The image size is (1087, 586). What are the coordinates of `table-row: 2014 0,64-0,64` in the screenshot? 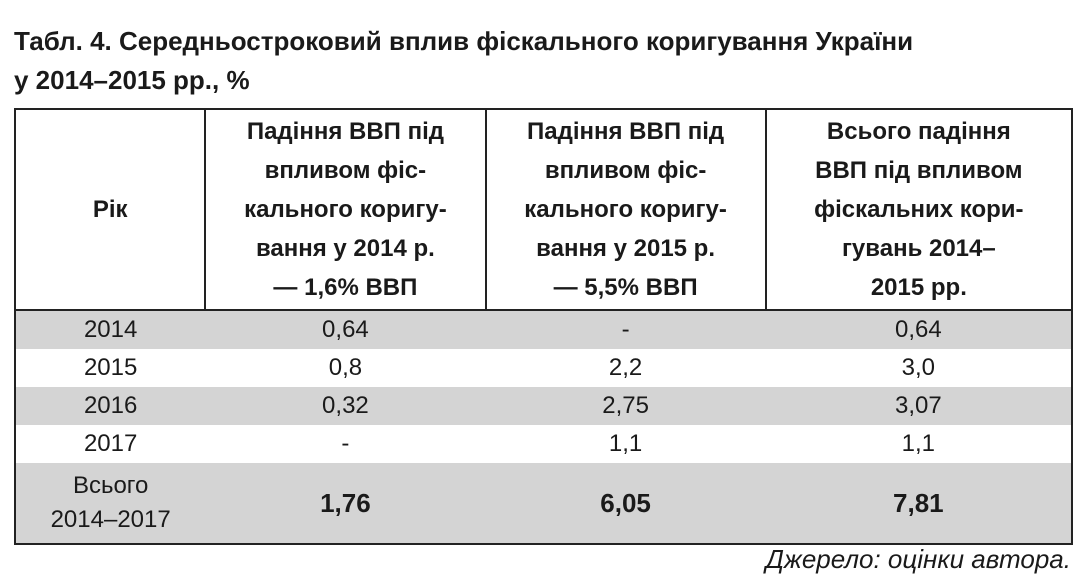 It's located at (543, 329).